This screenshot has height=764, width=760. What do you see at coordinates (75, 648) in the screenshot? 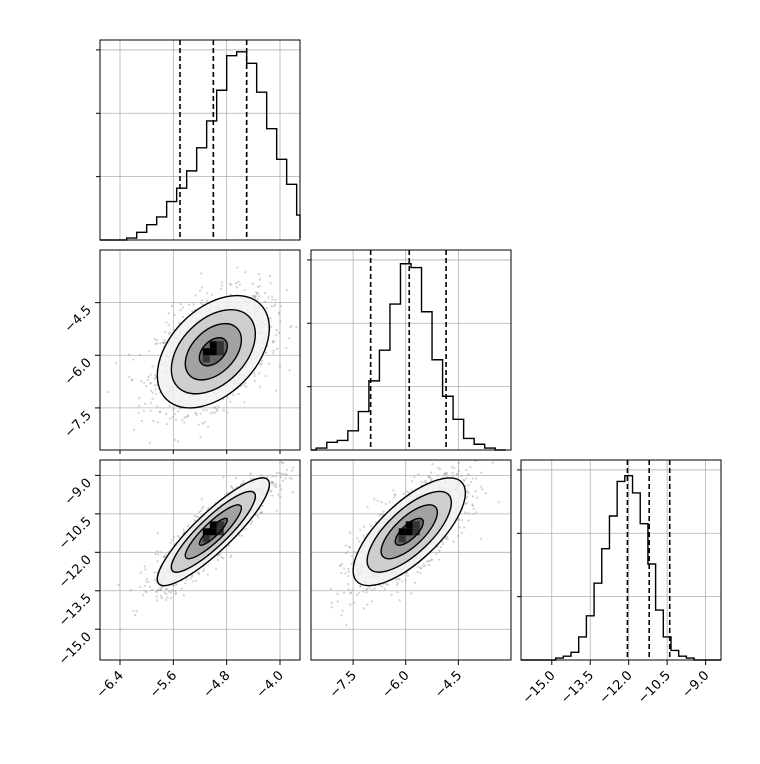
I see `y-tick-label: −15.0` at bounding box center [75, 648].